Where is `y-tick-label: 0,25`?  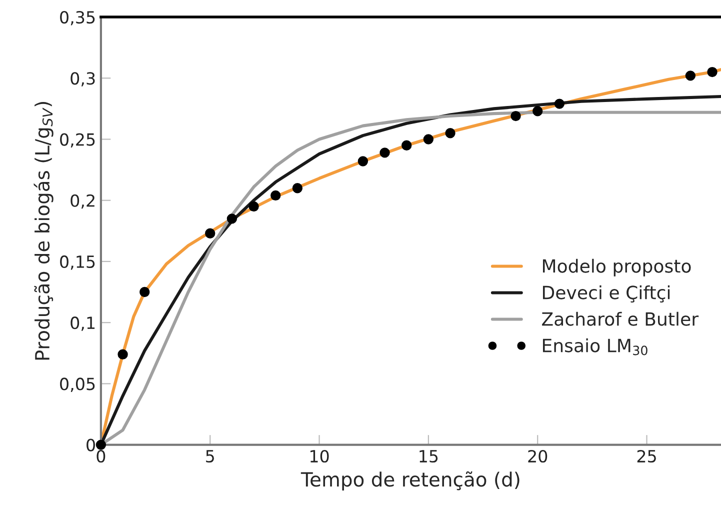
y-tick-label: 0,25 is located at coordinates (77, 140).